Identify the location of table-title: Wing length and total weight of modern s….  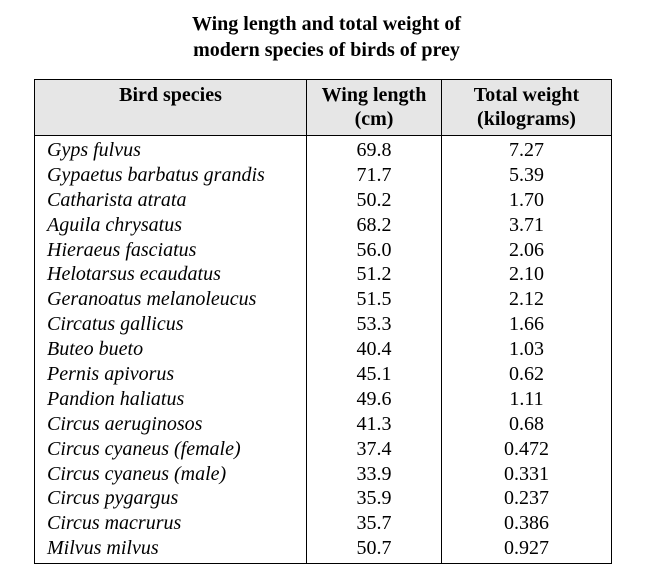
(326, 37).